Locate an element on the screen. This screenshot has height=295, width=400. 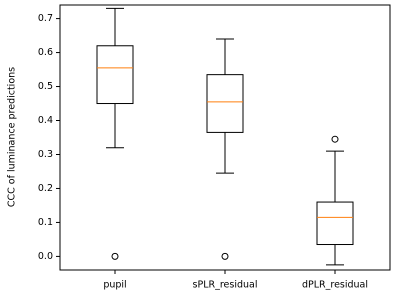
y-axis-label: CCC of luminance predictions is located at coordinates (12, 137).